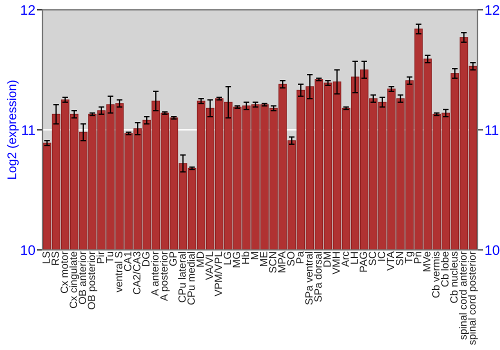 The image size is (500, 350). What do you see at coordinates (364, 262) in the screenshot?
I see `x-tick-label: PAG` at bounding box center [364, 262].